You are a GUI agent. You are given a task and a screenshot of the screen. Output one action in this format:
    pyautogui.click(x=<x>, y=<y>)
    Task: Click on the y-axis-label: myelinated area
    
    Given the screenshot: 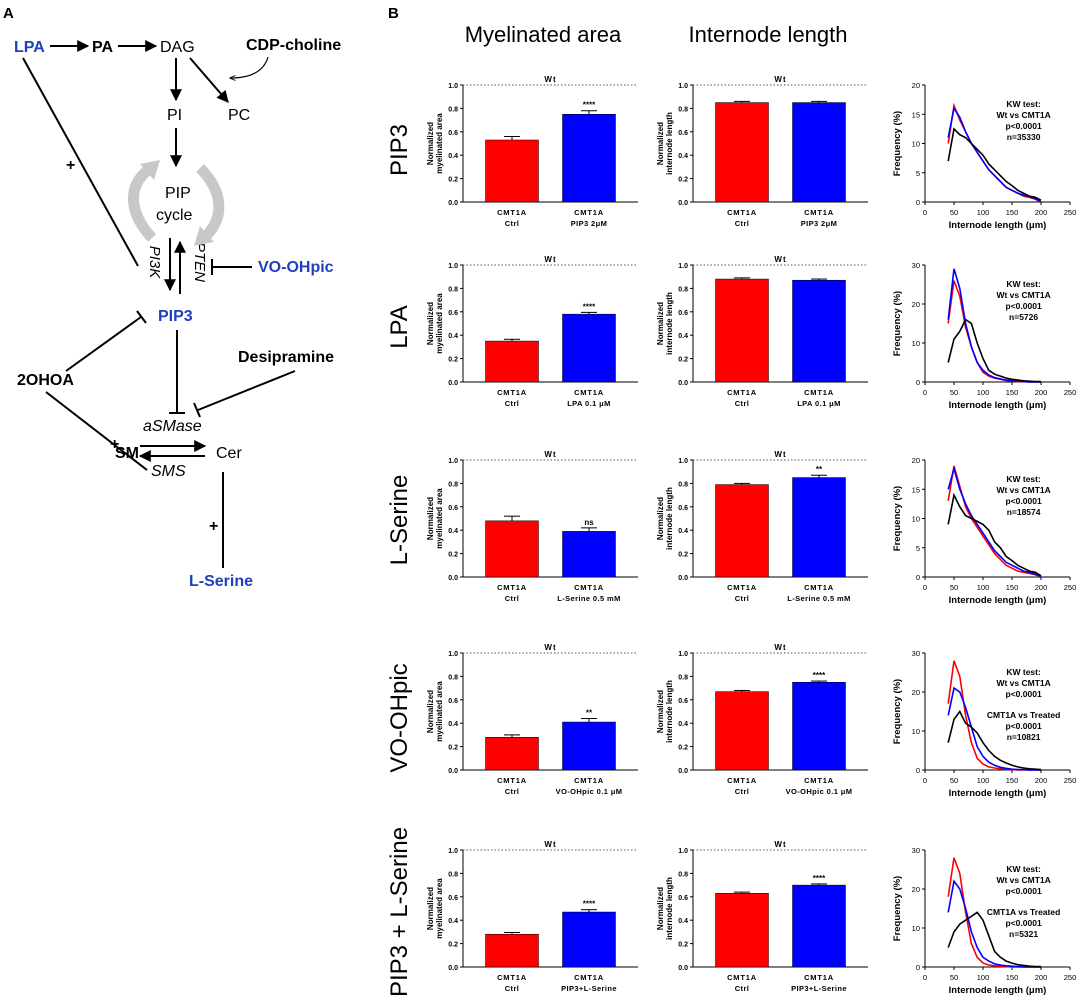 What is the action you would take?
    pyautogui.click(x=439, y=143)
    